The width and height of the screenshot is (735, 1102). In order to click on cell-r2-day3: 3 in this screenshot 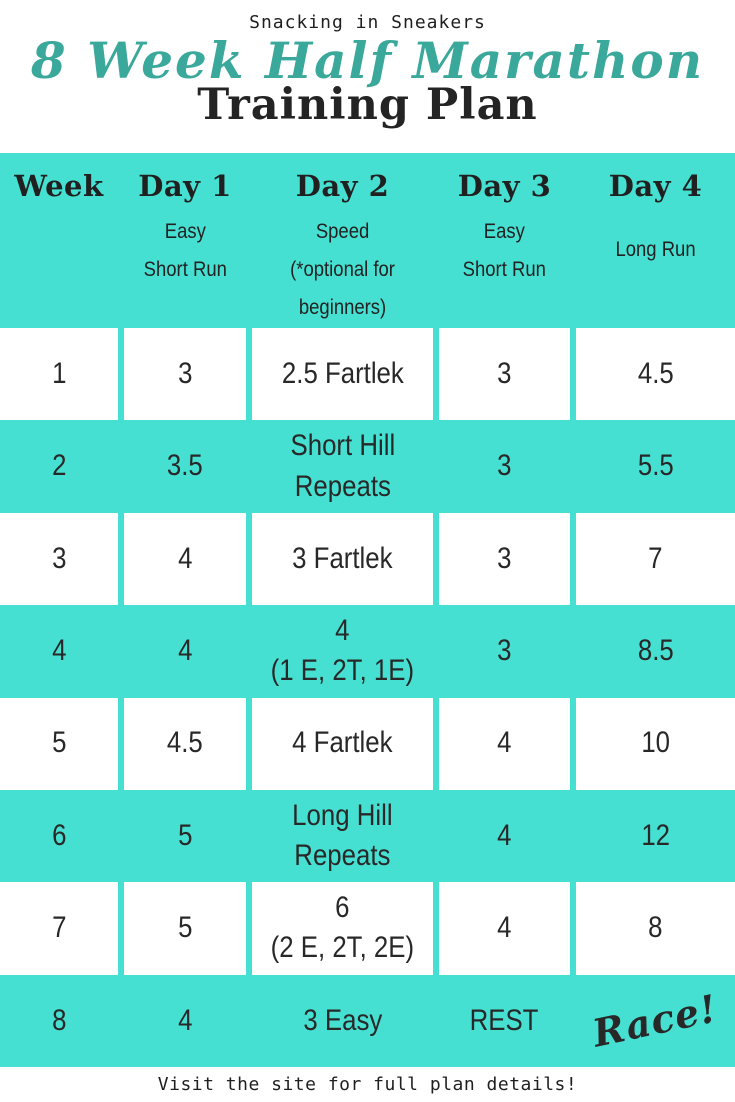, I will do `click(504, 466)`.